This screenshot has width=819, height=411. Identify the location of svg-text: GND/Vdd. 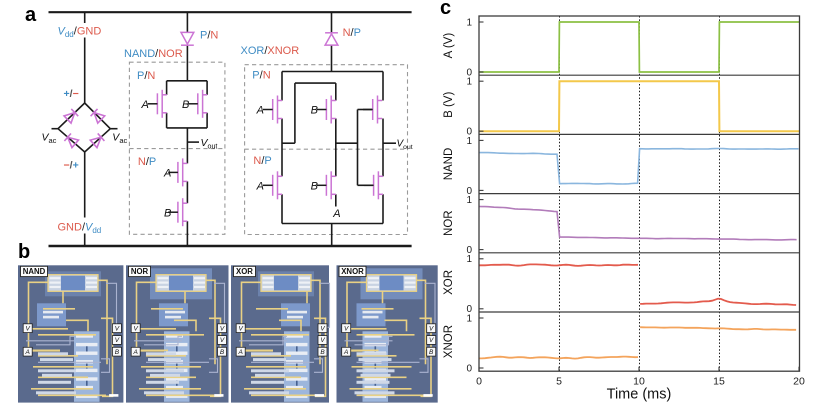
(80, 229).